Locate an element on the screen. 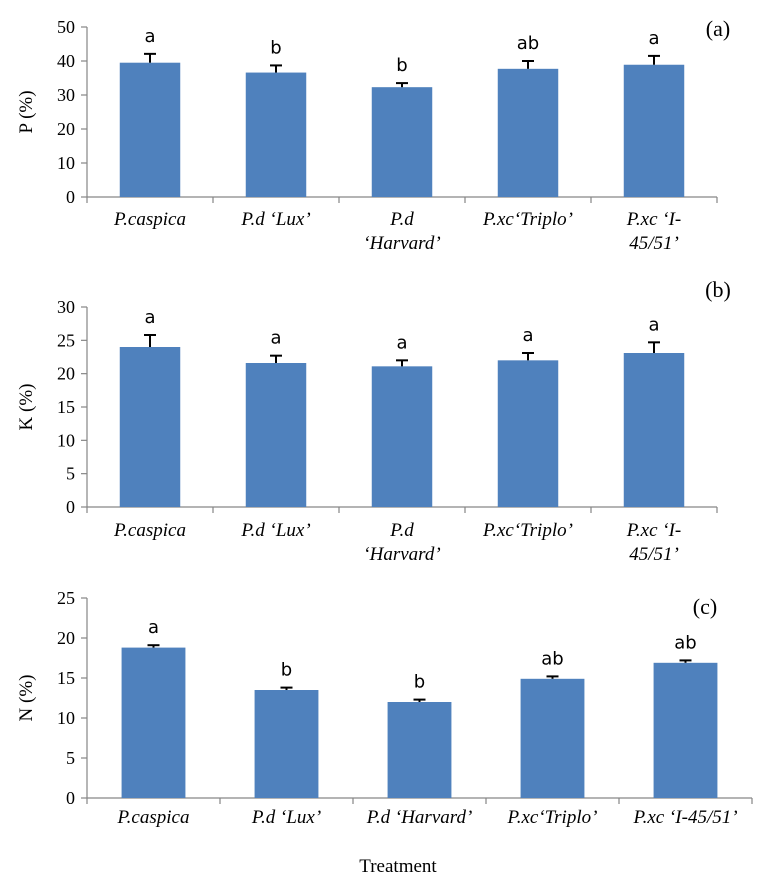 The height and width of the screenshot is (881, 760). y-tick-label: 50 is located at coordinates (66, 27).